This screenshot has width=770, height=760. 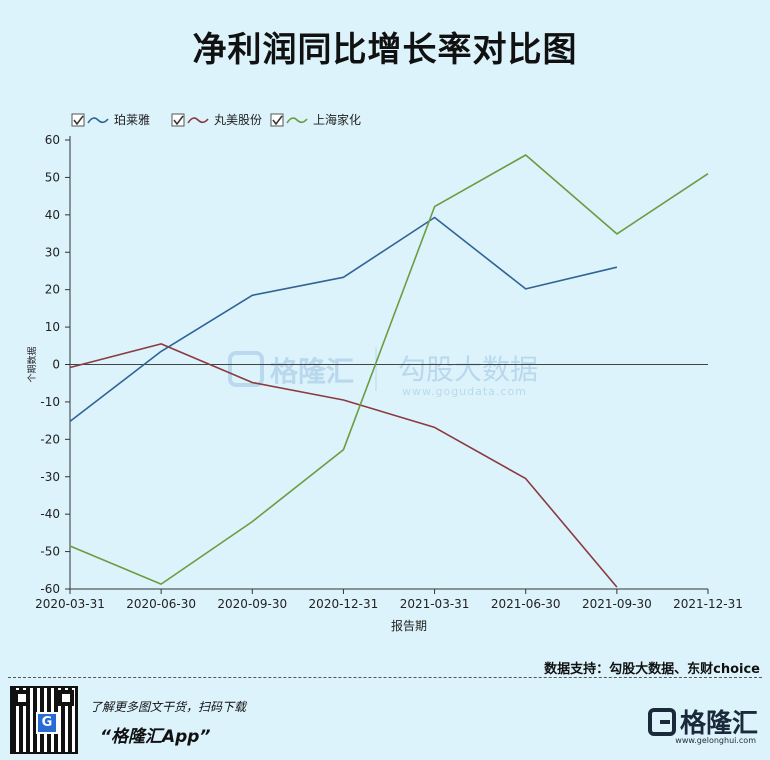 What do you see at coordinates (155, 737) in the screenshot?
I see `promo-app-name: “格隆汇App”` at bounding box center [155, 737].